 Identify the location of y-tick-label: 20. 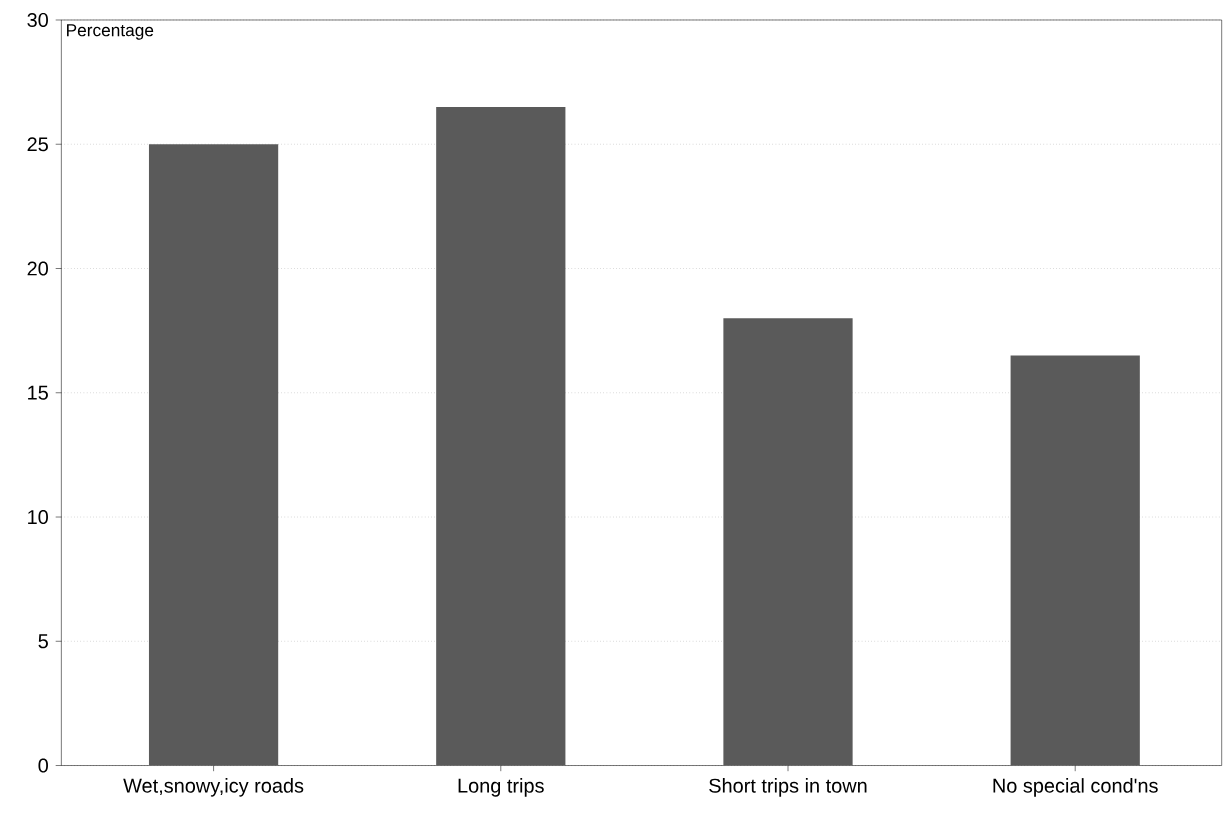
(37, 268).